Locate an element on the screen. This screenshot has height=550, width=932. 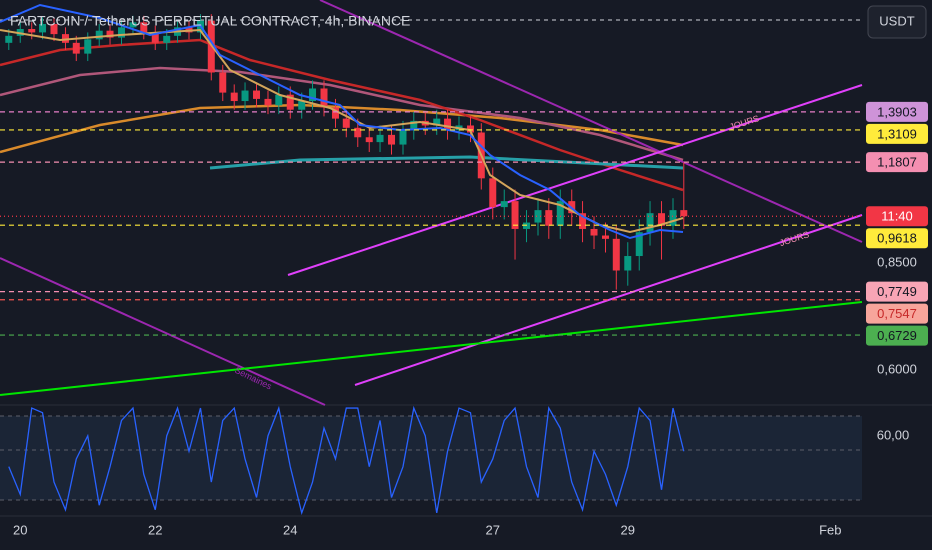
oscillator-band is located at coordinates (431, 458).